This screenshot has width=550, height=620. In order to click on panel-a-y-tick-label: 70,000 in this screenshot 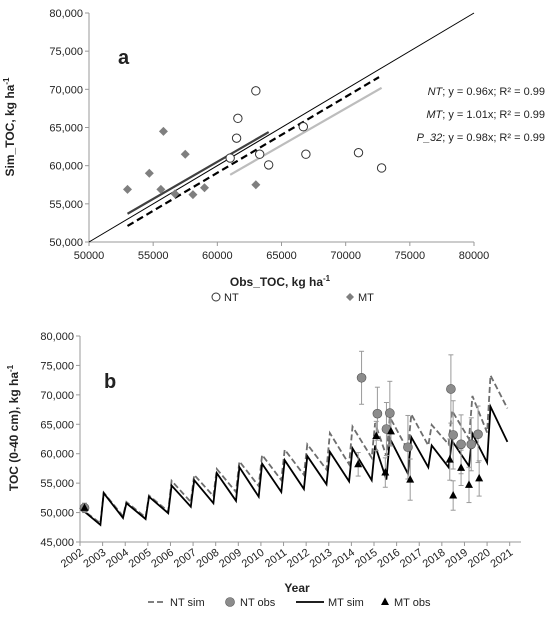, I will do `click(66, 90)`.